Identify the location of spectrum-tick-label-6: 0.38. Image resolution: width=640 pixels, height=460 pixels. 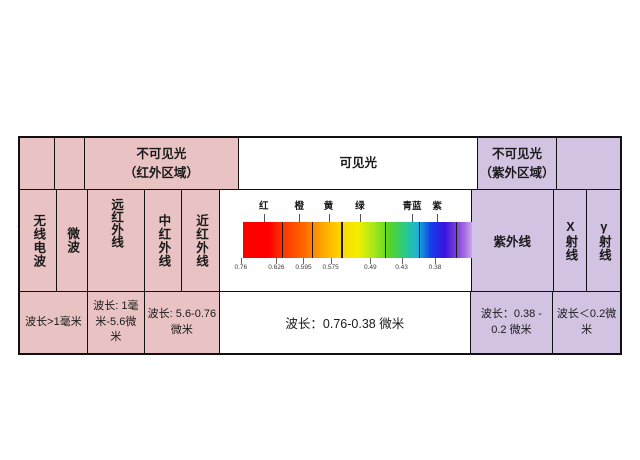
(435, 267).